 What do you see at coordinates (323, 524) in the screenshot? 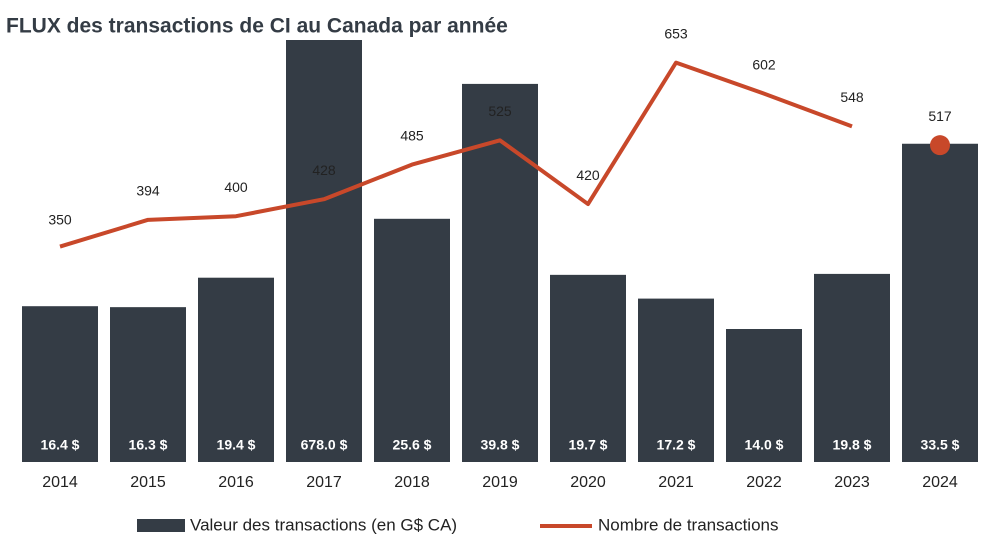
I see `legend-label: Valeur des transactions (en G$ CA)` at bounding box center [323, 524].